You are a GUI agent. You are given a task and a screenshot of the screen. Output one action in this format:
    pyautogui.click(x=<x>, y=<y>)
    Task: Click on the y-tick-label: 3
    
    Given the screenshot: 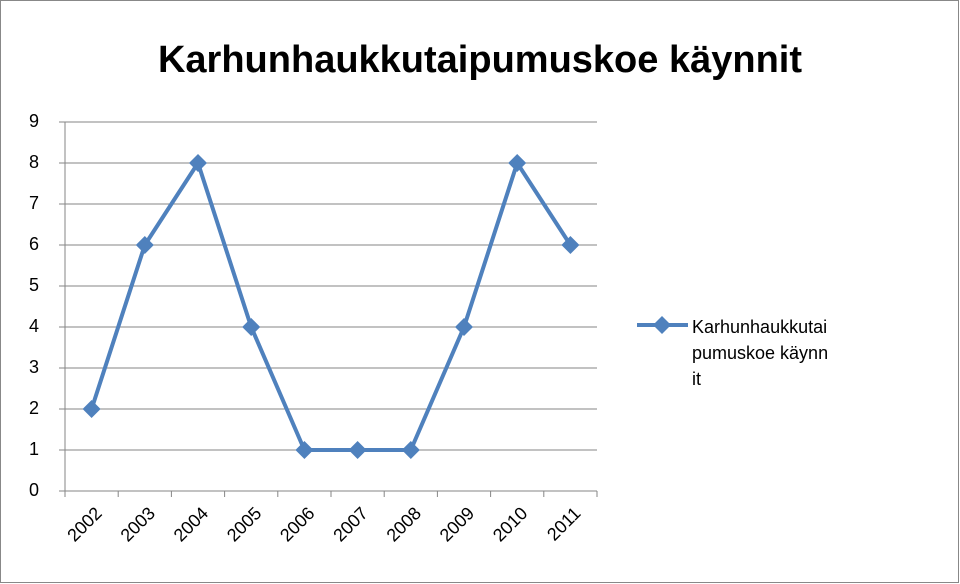 What is the action you would take?
    pyautogui.click(x=34, y=367)
    